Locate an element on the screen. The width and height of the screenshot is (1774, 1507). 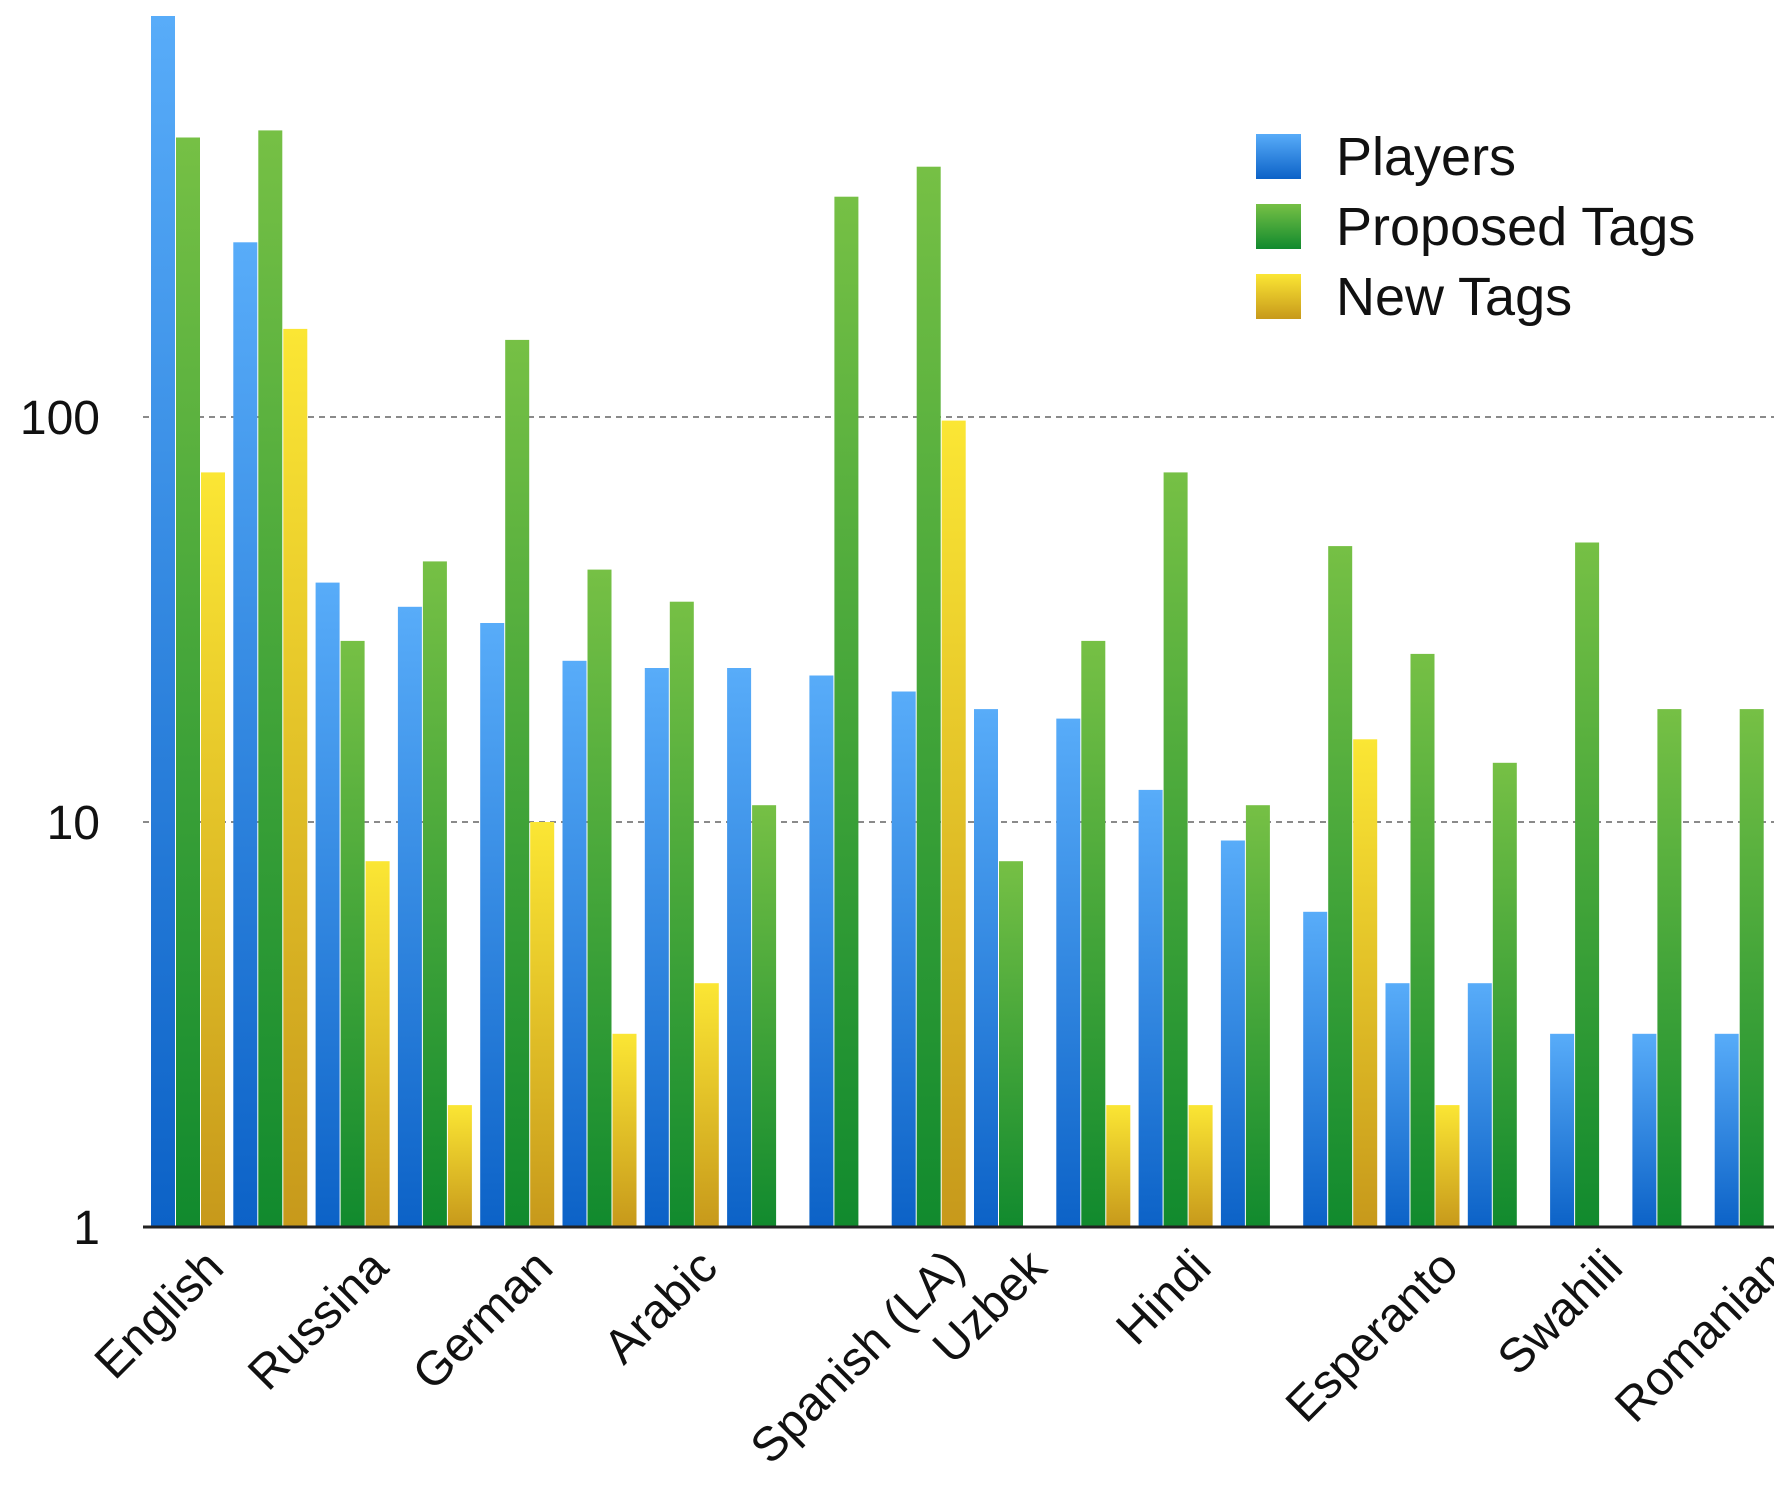
x-tick-label-arabic: Arabic is located at coordinates (661, 1307).